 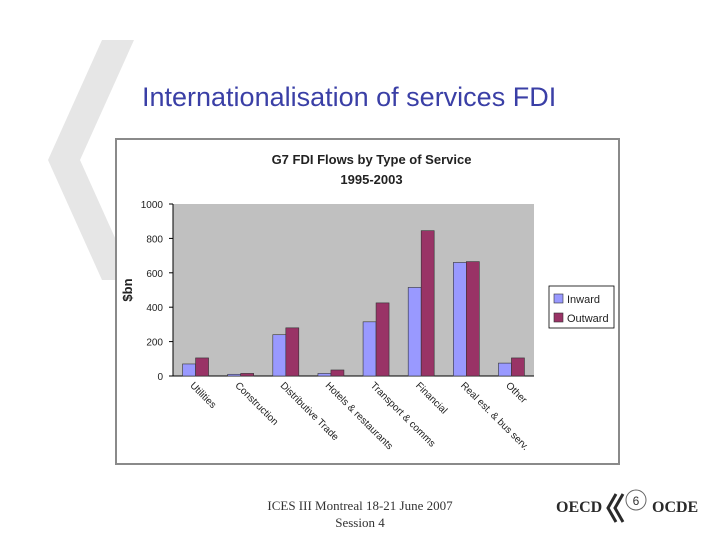 What do you see at coordinates (583, 300) in the screenshot?
I see `legend-label-inward: Inward` at bounding box center [583, 300].